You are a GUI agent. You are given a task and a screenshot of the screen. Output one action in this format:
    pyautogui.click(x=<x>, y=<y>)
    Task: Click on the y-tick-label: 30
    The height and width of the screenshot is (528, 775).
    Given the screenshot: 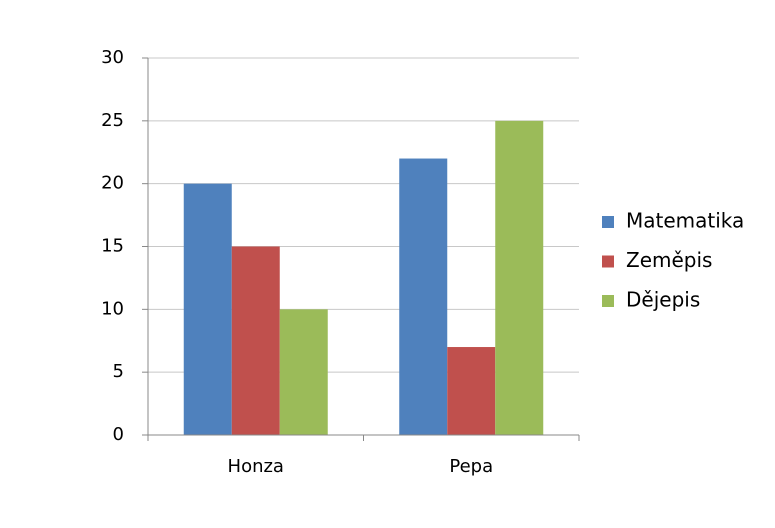 What is the action you would take?
    pyautogui.click(x=112, y=57)
    